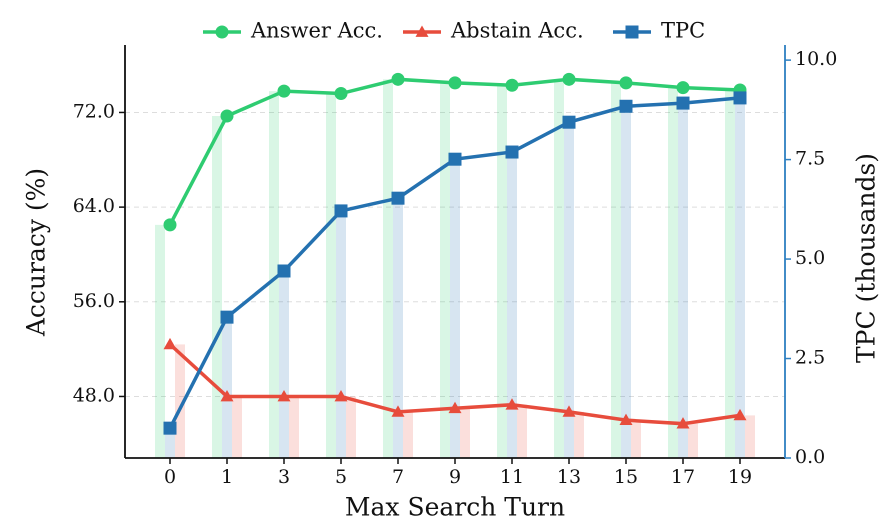 Image resolution: width=891 pixels, height=529 pixels. I want to click on y-axis-label: Accuracy (%), so click(36, 252).